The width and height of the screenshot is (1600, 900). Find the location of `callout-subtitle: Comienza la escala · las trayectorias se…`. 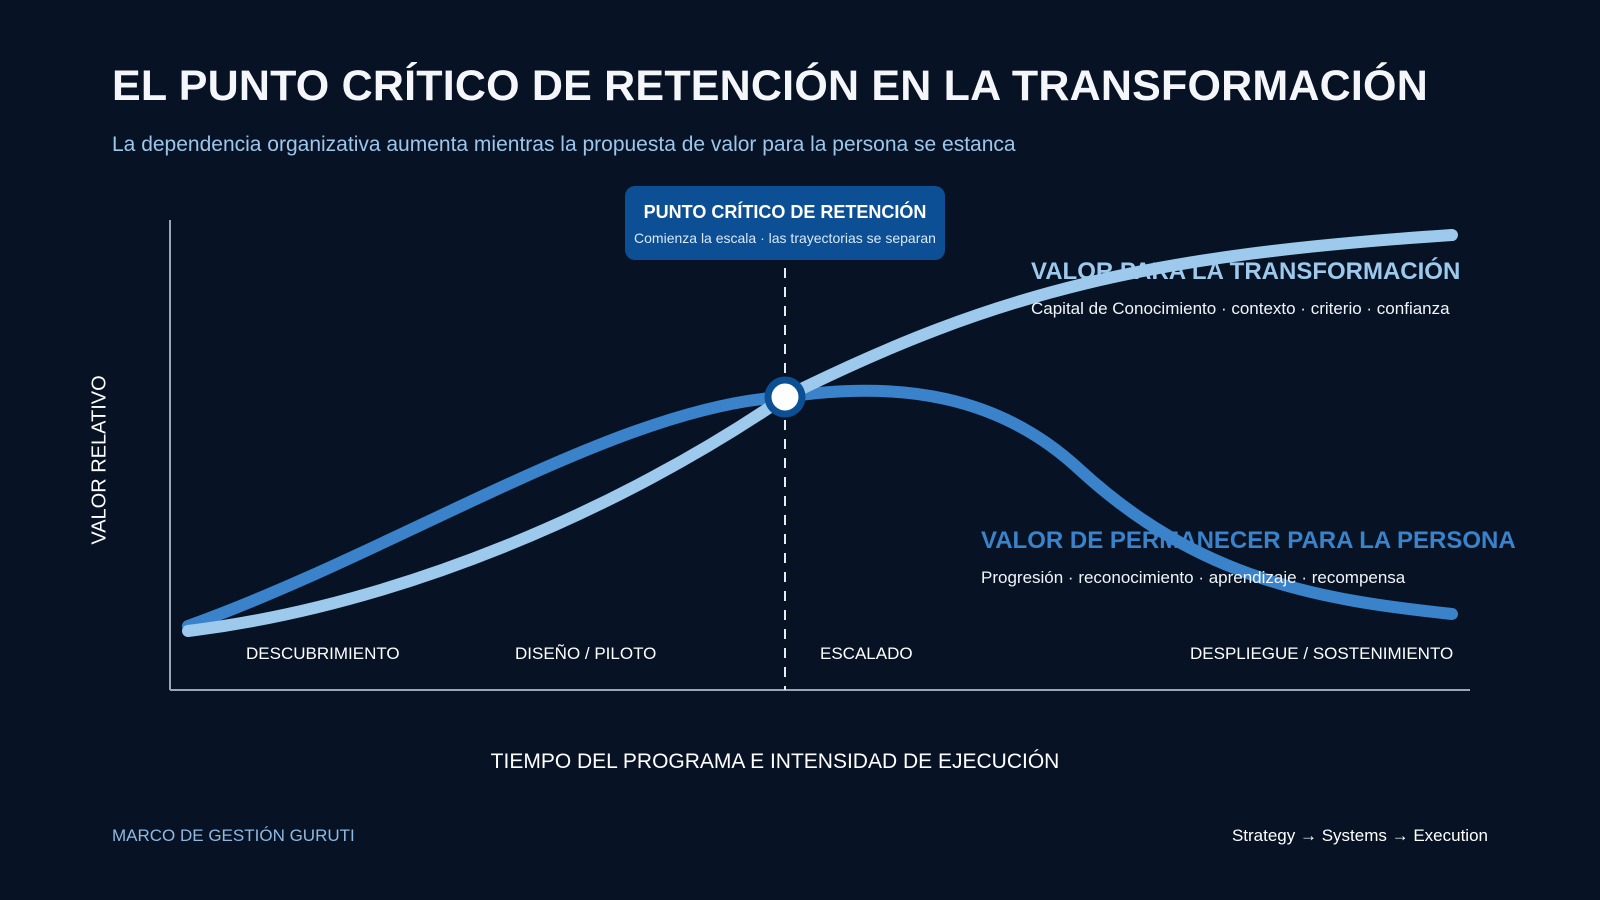

callout-subtitle: Comienza la escala · las trayectorias se… is located at coordinates (785, 238).